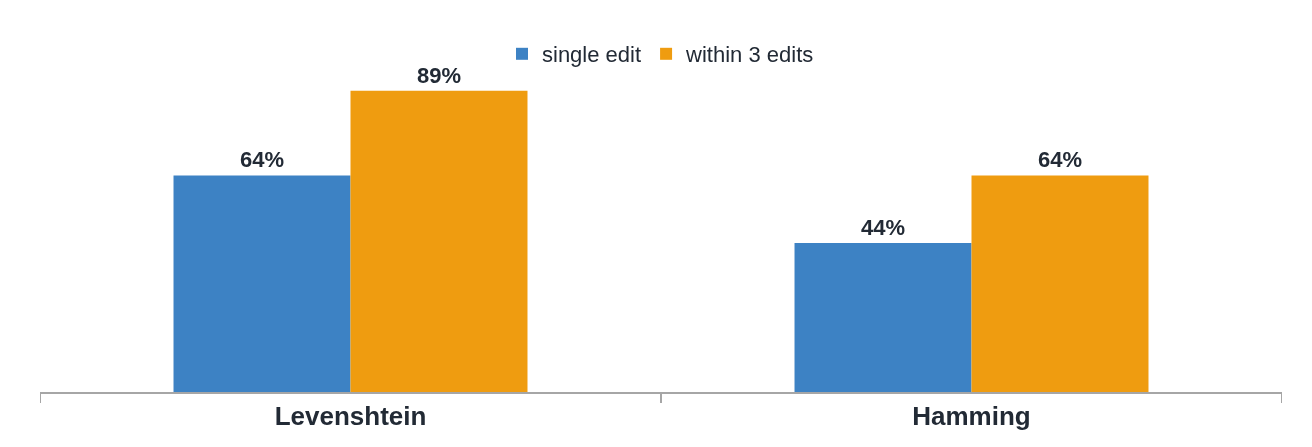 This screenshot has height=447, width=1312. Describe the element at coordinates (883, 228) in the screenshot. I see `data-label: 44%` at that location.